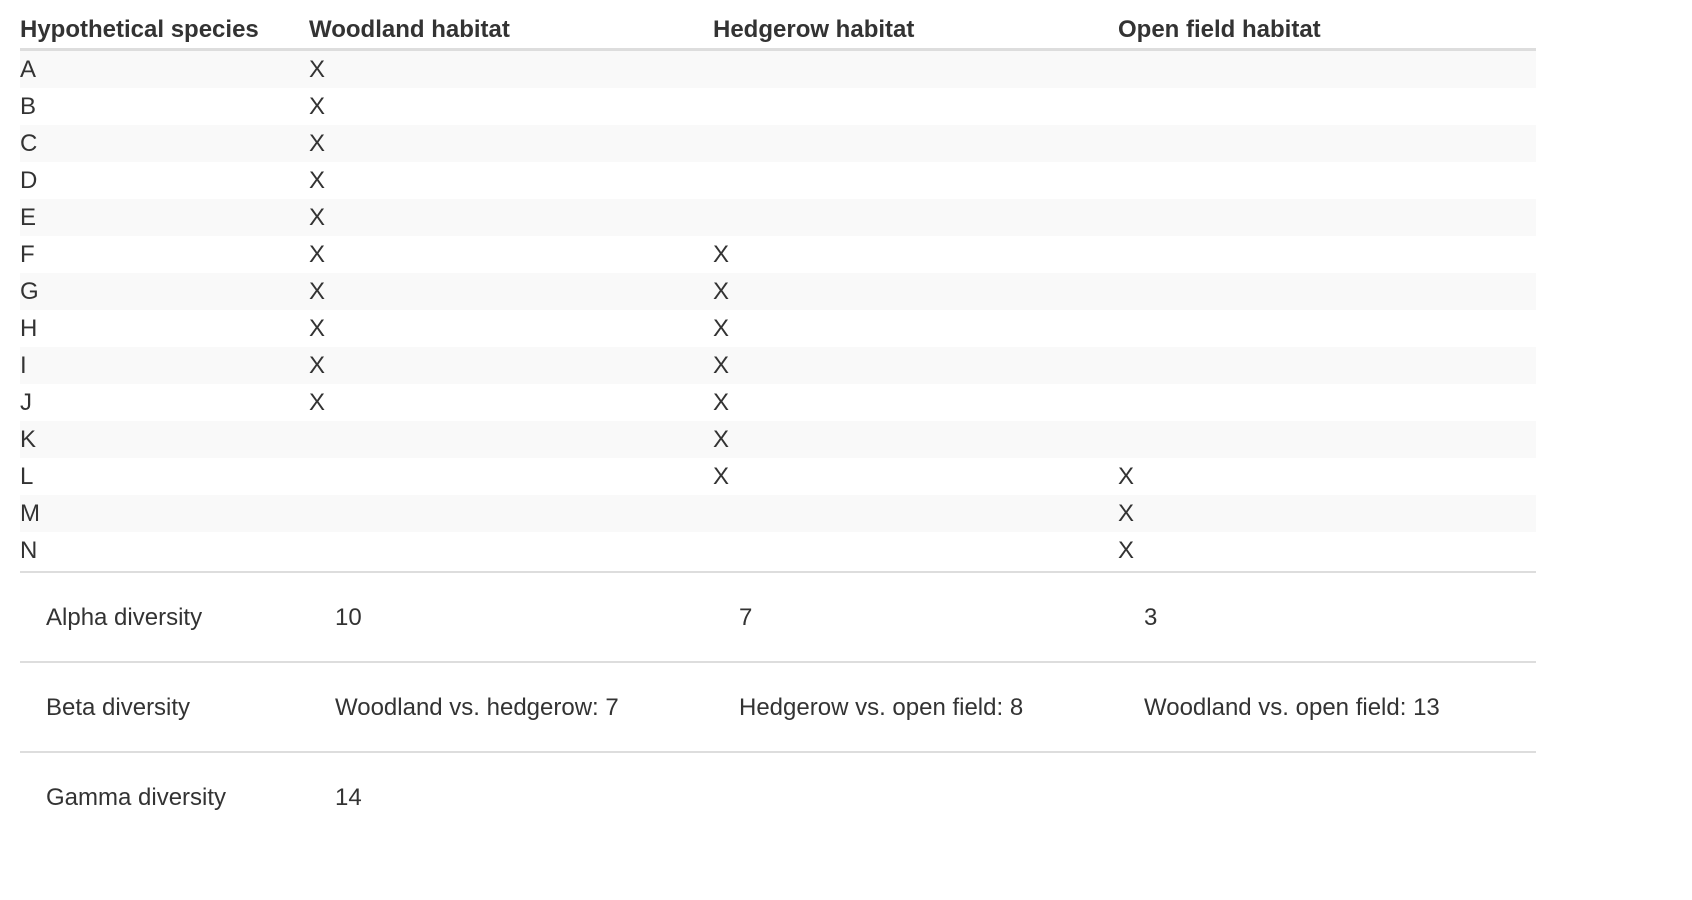 This screenshot has height=900, width=1692. I want to click on alpha-diversity-row: Alpha diversity 10 7 3, so click(778, 616).